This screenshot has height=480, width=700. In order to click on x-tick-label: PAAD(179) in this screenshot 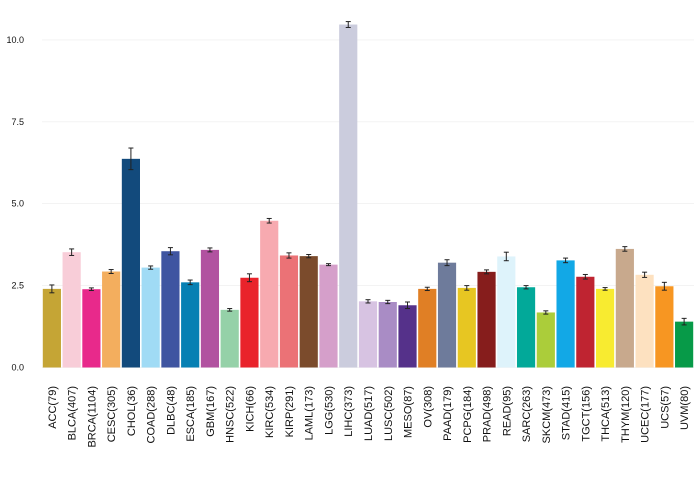, I will do `click(448, 413)`.